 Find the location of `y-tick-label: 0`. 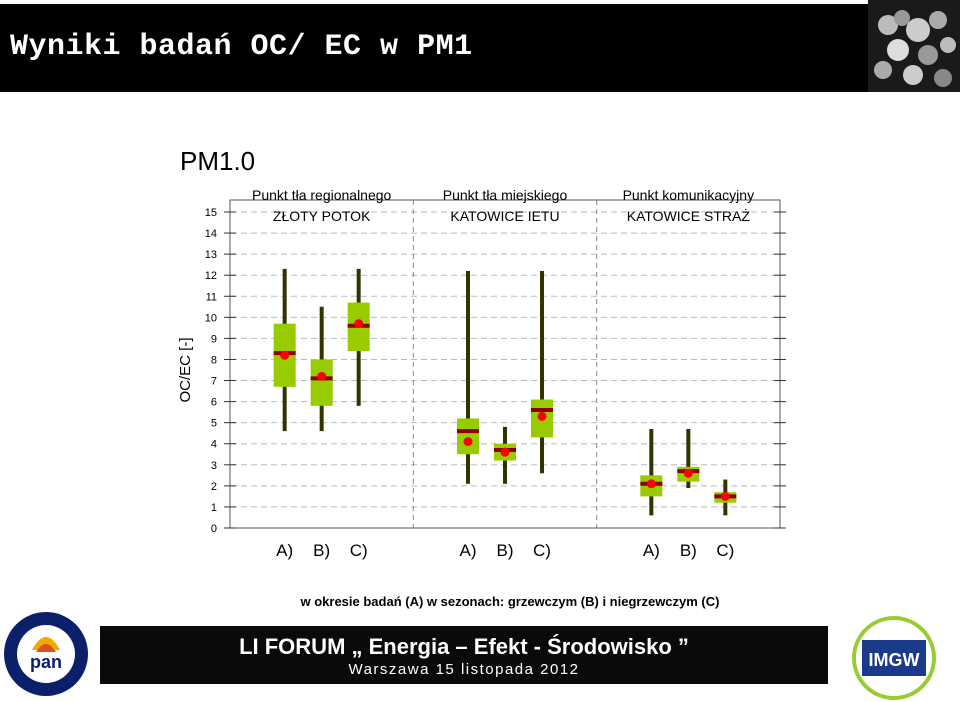

y-tick-label: 0 is located at coordinates (214, 529).